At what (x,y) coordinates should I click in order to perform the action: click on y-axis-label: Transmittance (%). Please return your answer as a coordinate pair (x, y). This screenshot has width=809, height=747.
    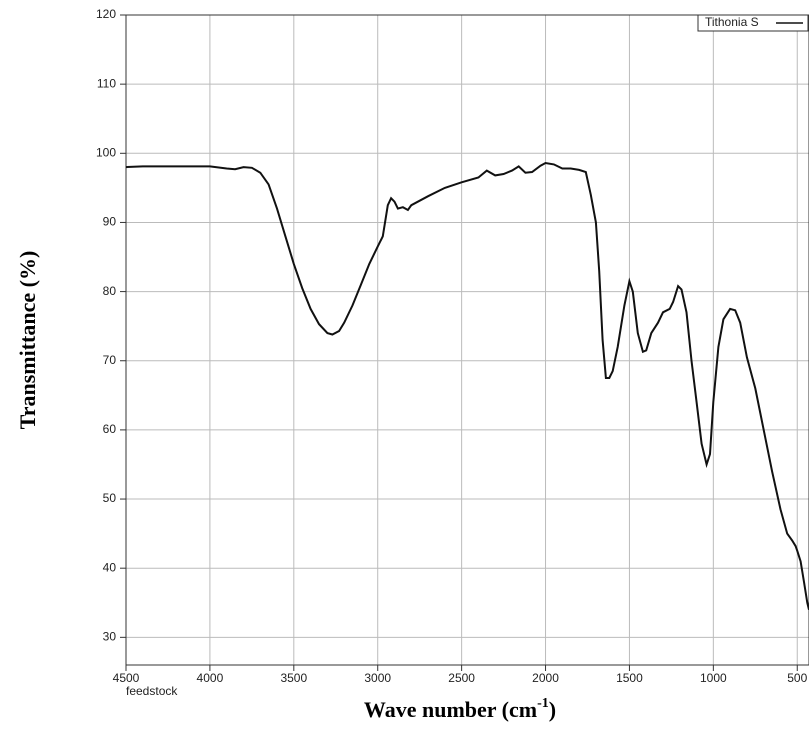
    Looking at the image, I should click on (27, 340).